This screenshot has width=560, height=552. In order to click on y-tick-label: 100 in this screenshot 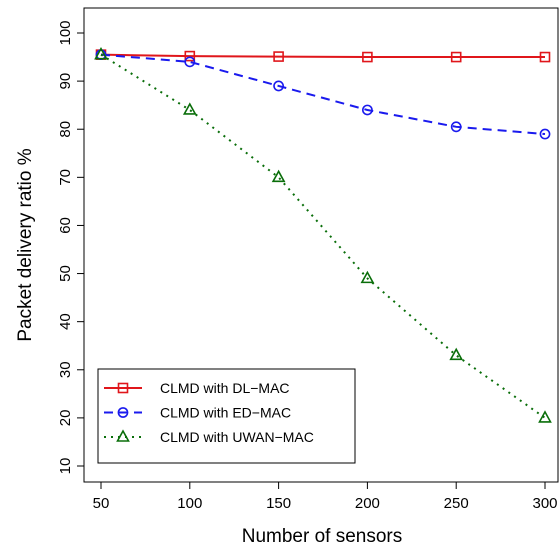, I will do `click(65, 32)`.